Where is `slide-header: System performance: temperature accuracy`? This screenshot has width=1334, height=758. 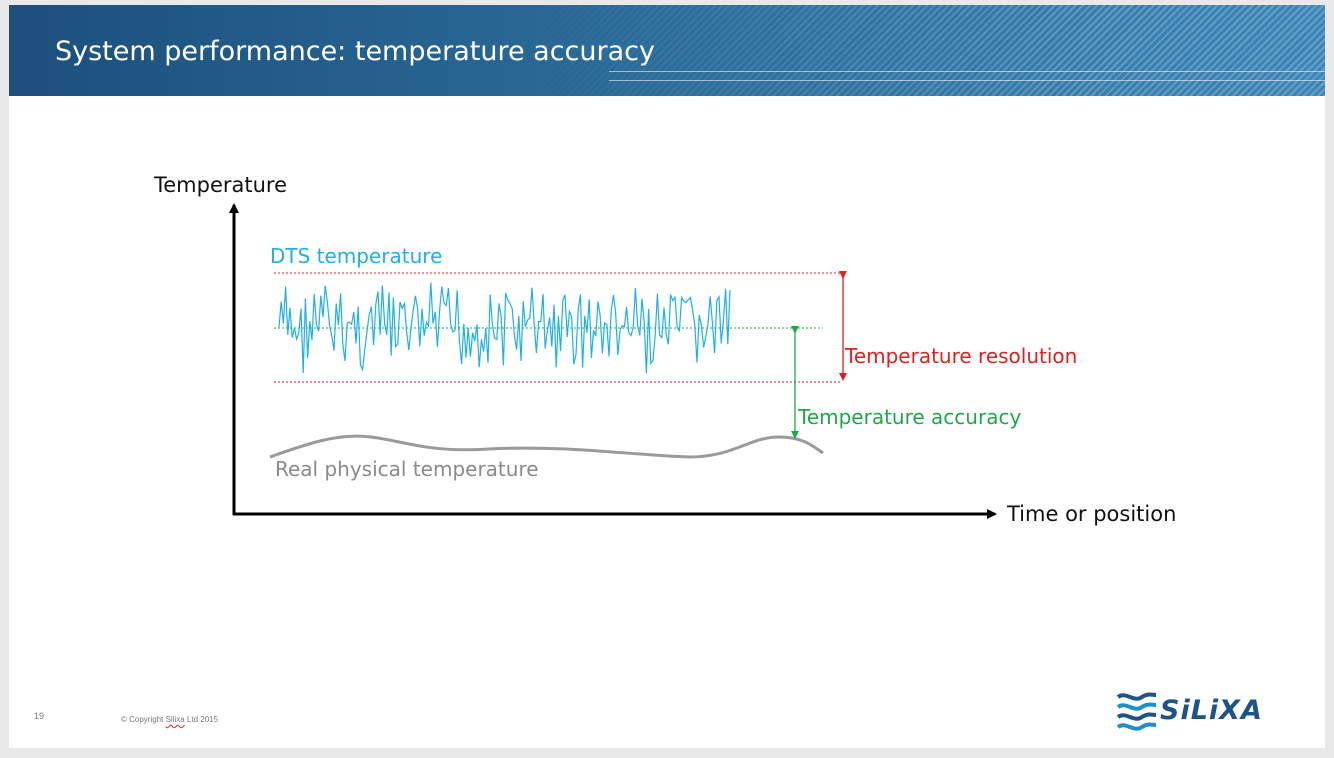
slide-header: System performance: temperature accuracy is located at coordinates (667, 50).